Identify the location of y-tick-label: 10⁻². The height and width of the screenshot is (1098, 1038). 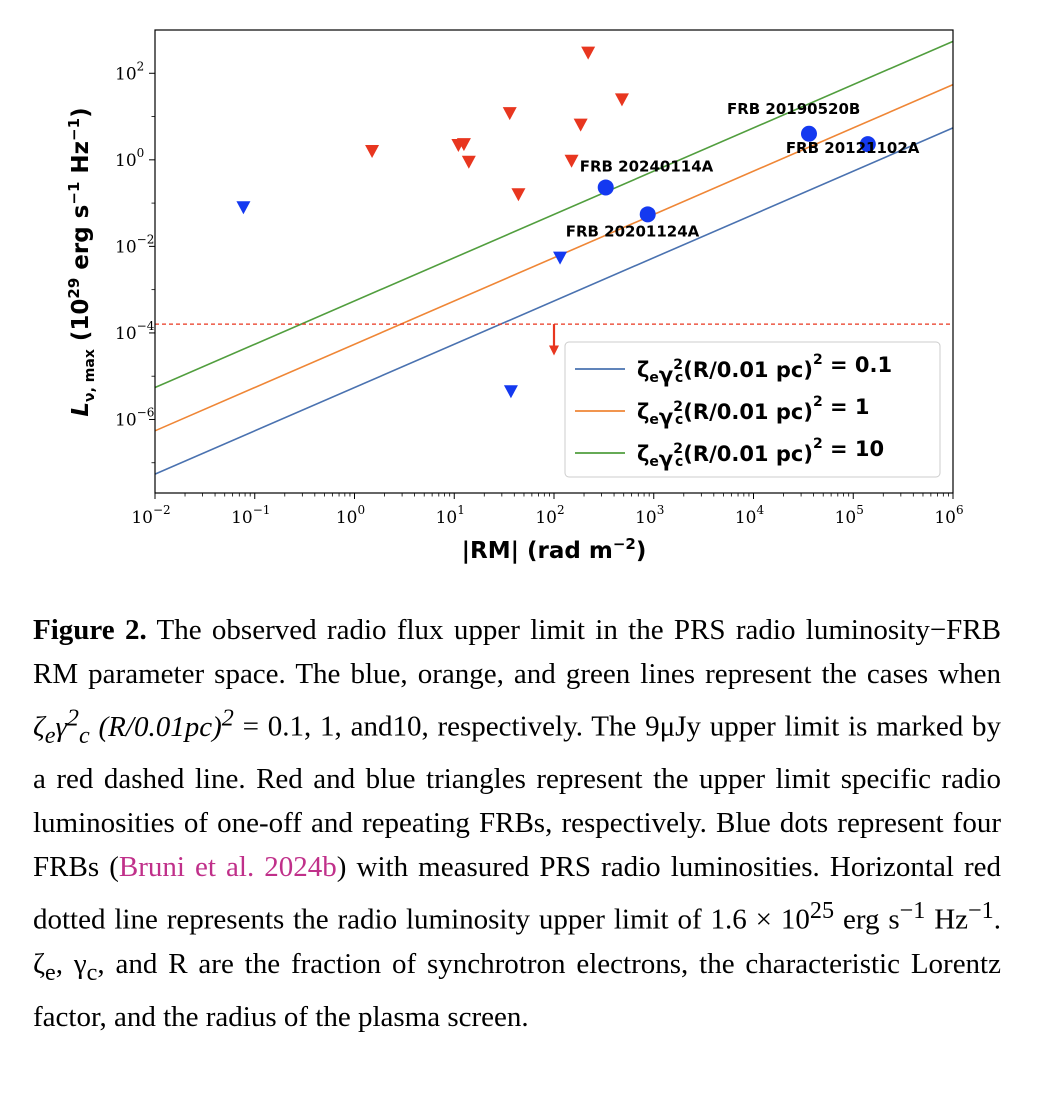
(134, 244).